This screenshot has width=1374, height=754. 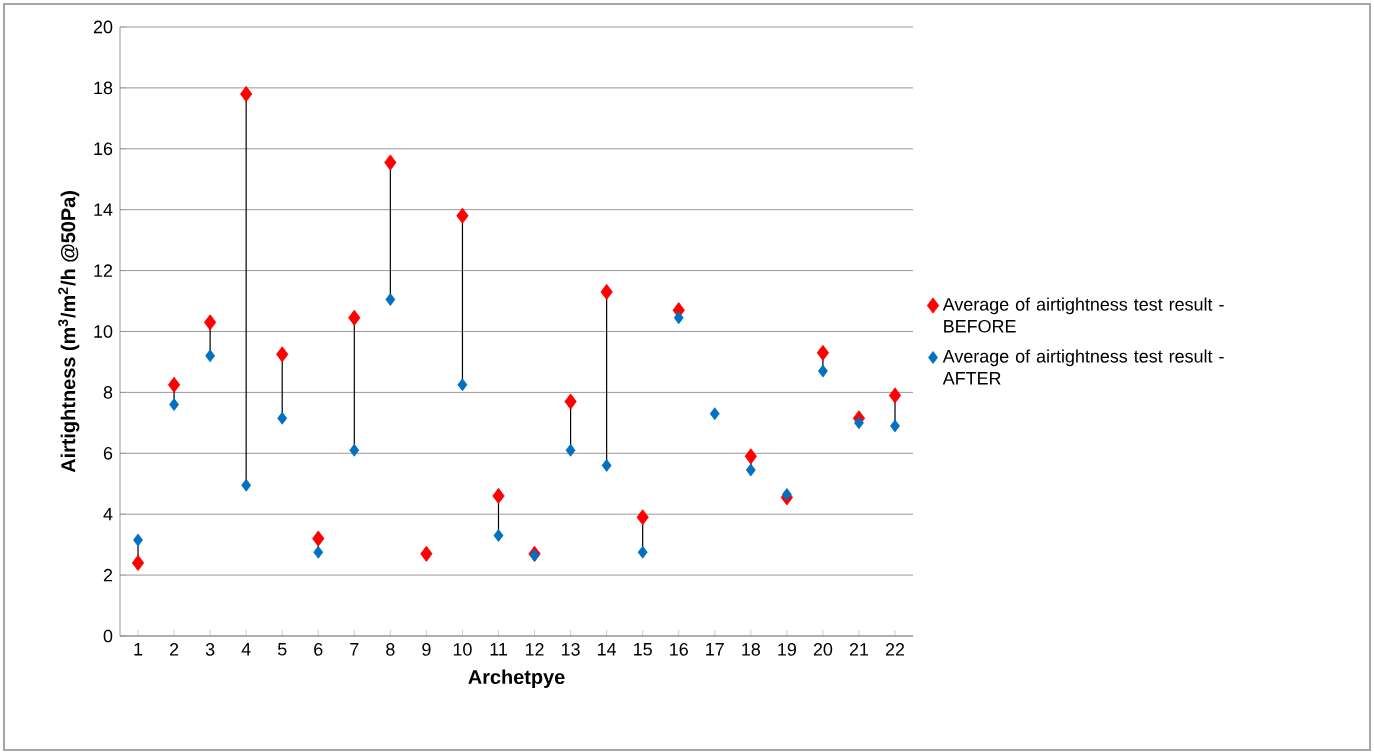 What do you see at coordinates (516, 678) in the screenshot?
I see `x-axis-title: Archetpye` at bounding box center [516, 678].